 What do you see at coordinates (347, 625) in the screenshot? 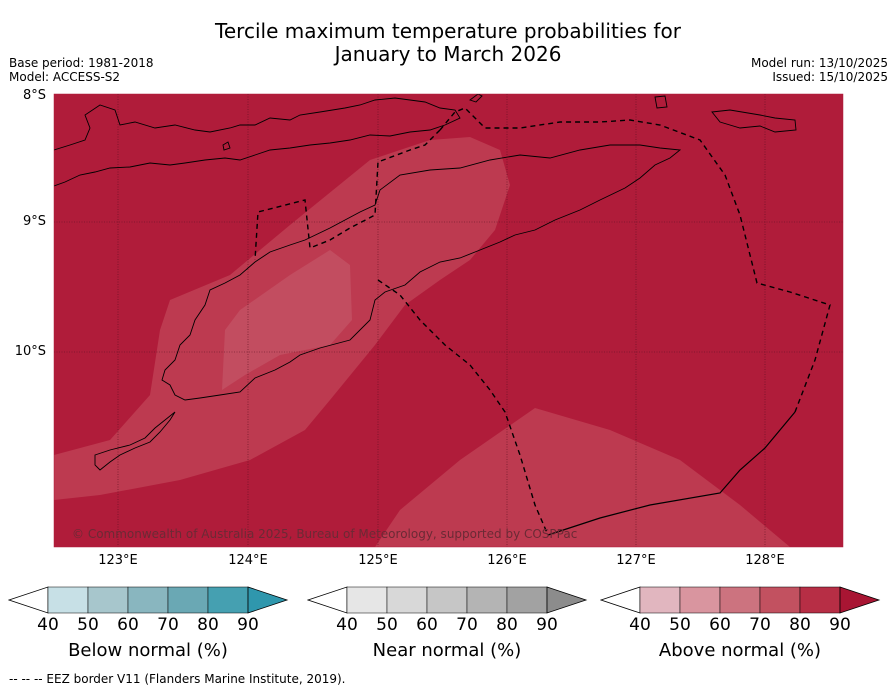
I see `near-tick-label: 40` at bounding box center [347, 625].